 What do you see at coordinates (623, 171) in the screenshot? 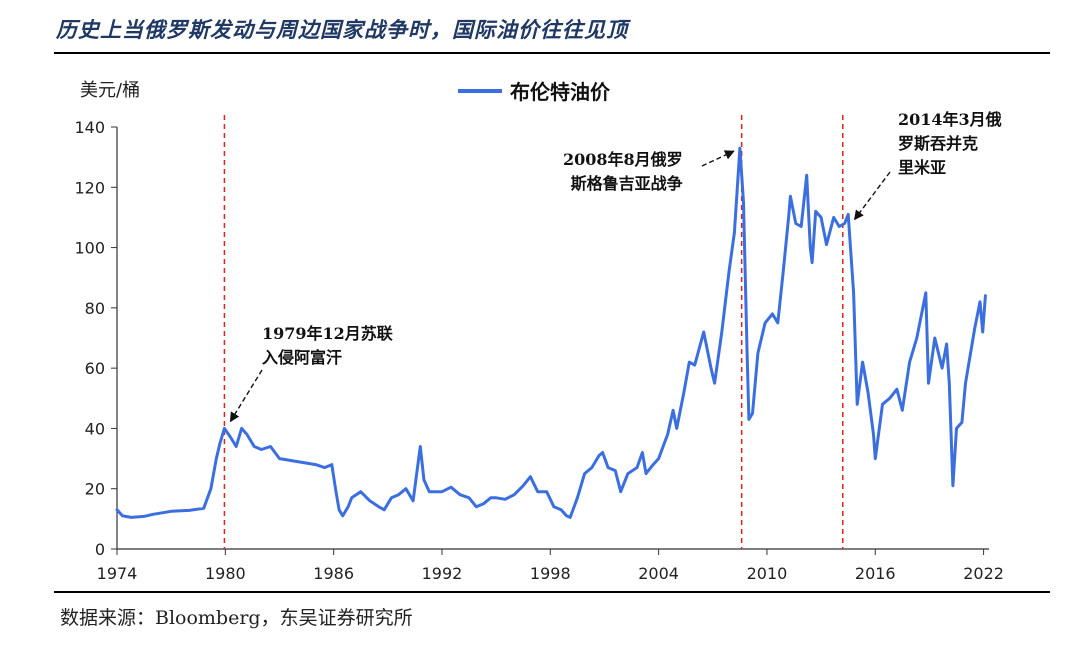
I see `annotation-2008: 2008年8月俄罗 斯格鲁吉亚战争` at bounding box center [623, 171].